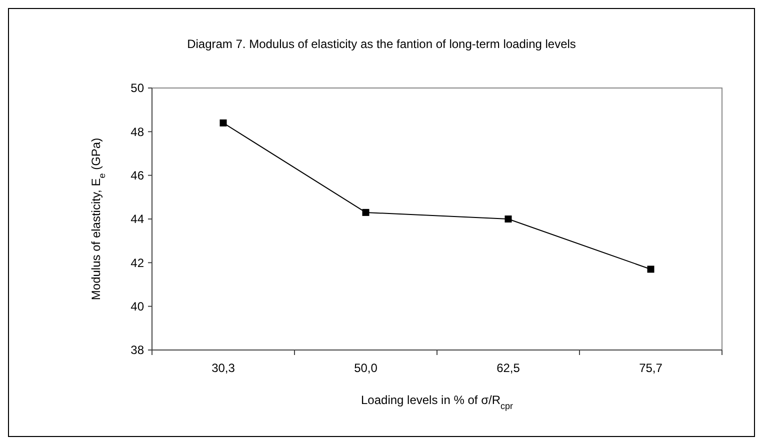 The width and height of the screenshot is (763, 445). What do you see at coordinates (366, 368) in the screenshot?
I see `x-tick-label: 50,0` at bounding box center [366, 368].